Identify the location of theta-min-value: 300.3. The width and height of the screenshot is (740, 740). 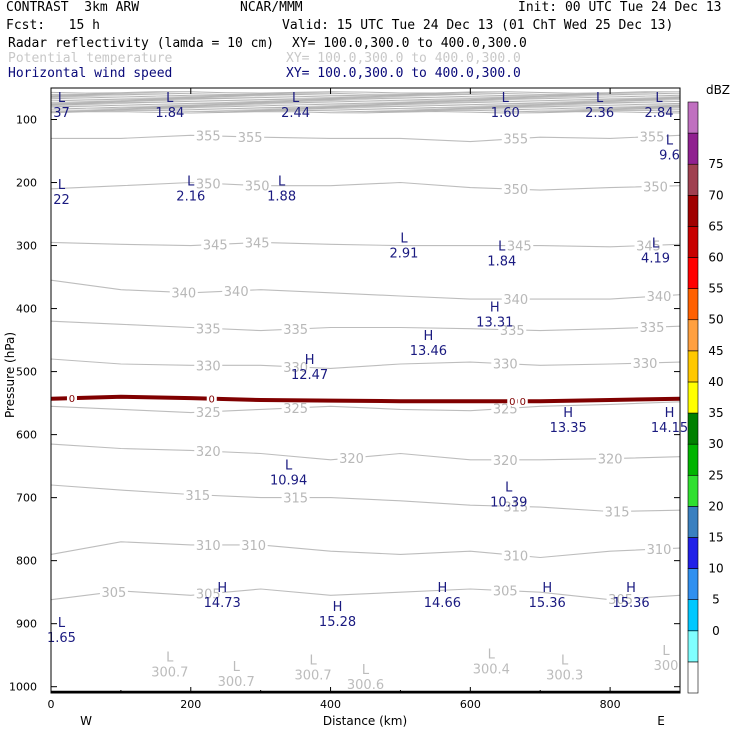
(564, 676).